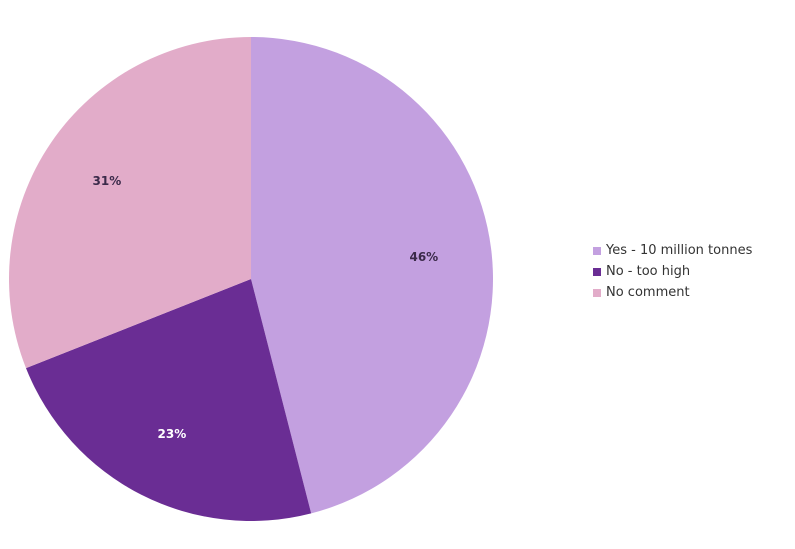  I want to click on legend-label-no: No - too high, so click(648, 271).